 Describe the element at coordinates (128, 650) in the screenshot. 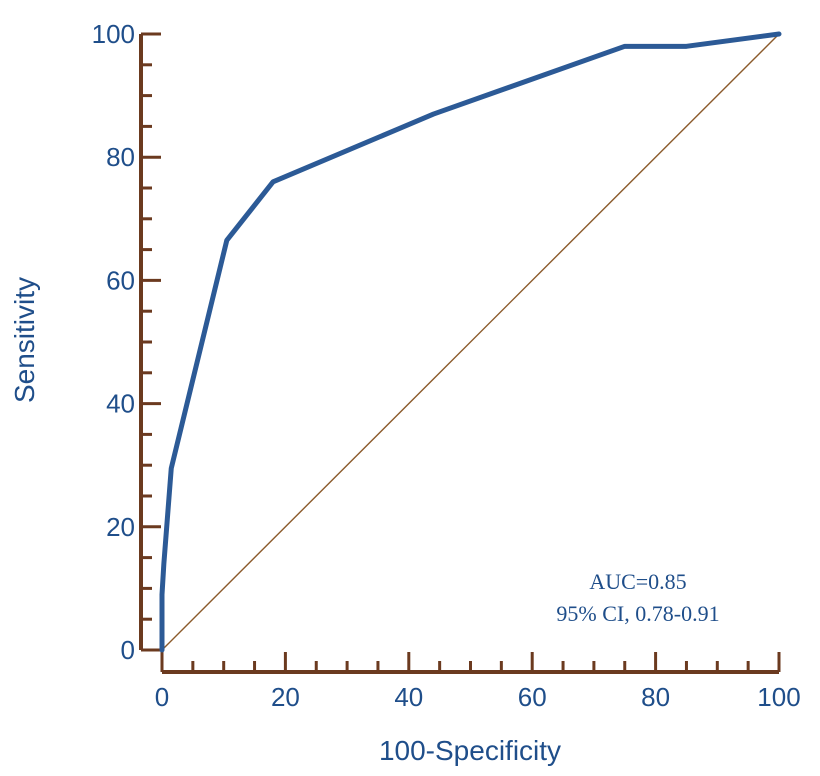

I see `y-tick-label: 0` at that location.